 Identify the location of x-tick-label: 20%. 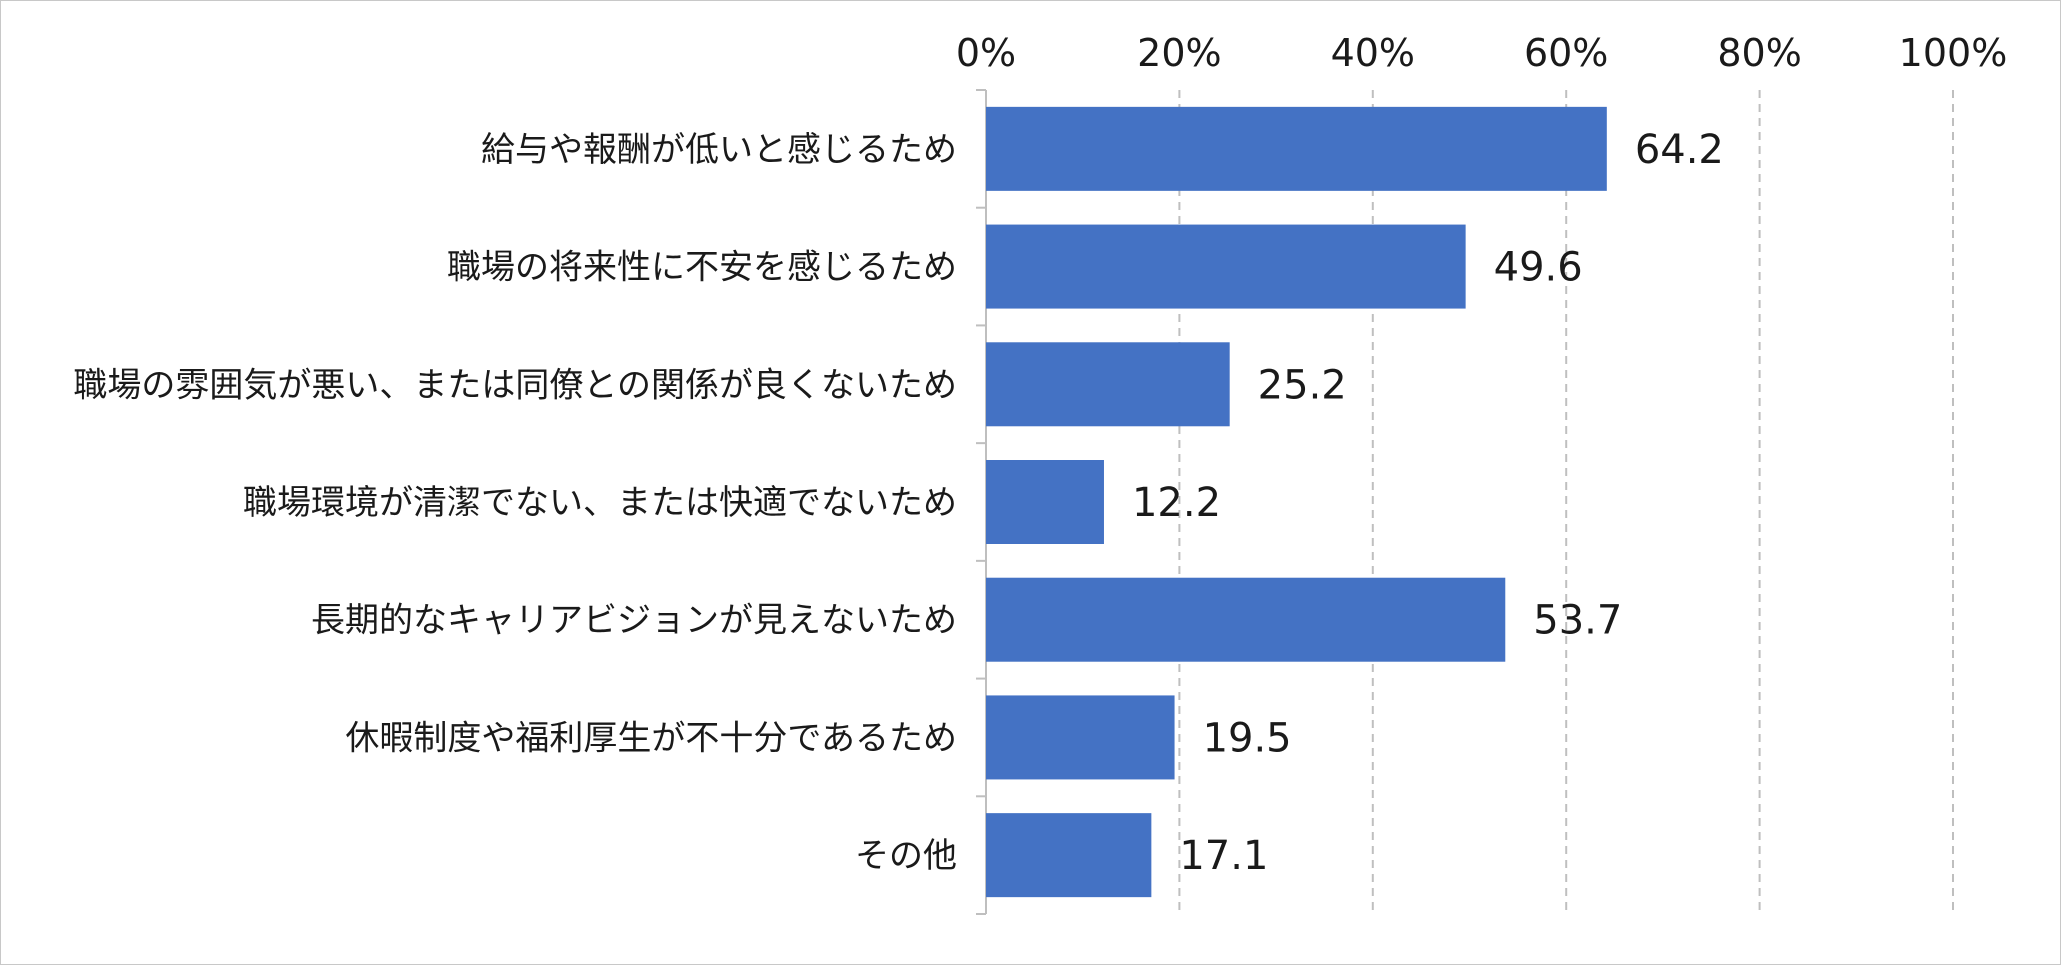
(1179, 53).